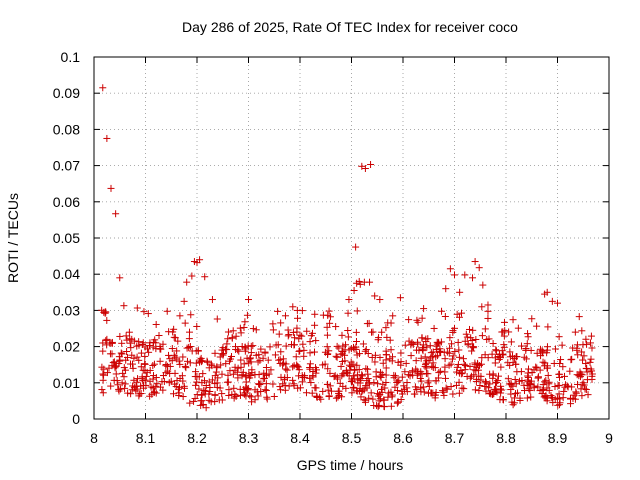  I want to click on x-tick-label: 8.6, so click(403, 438).